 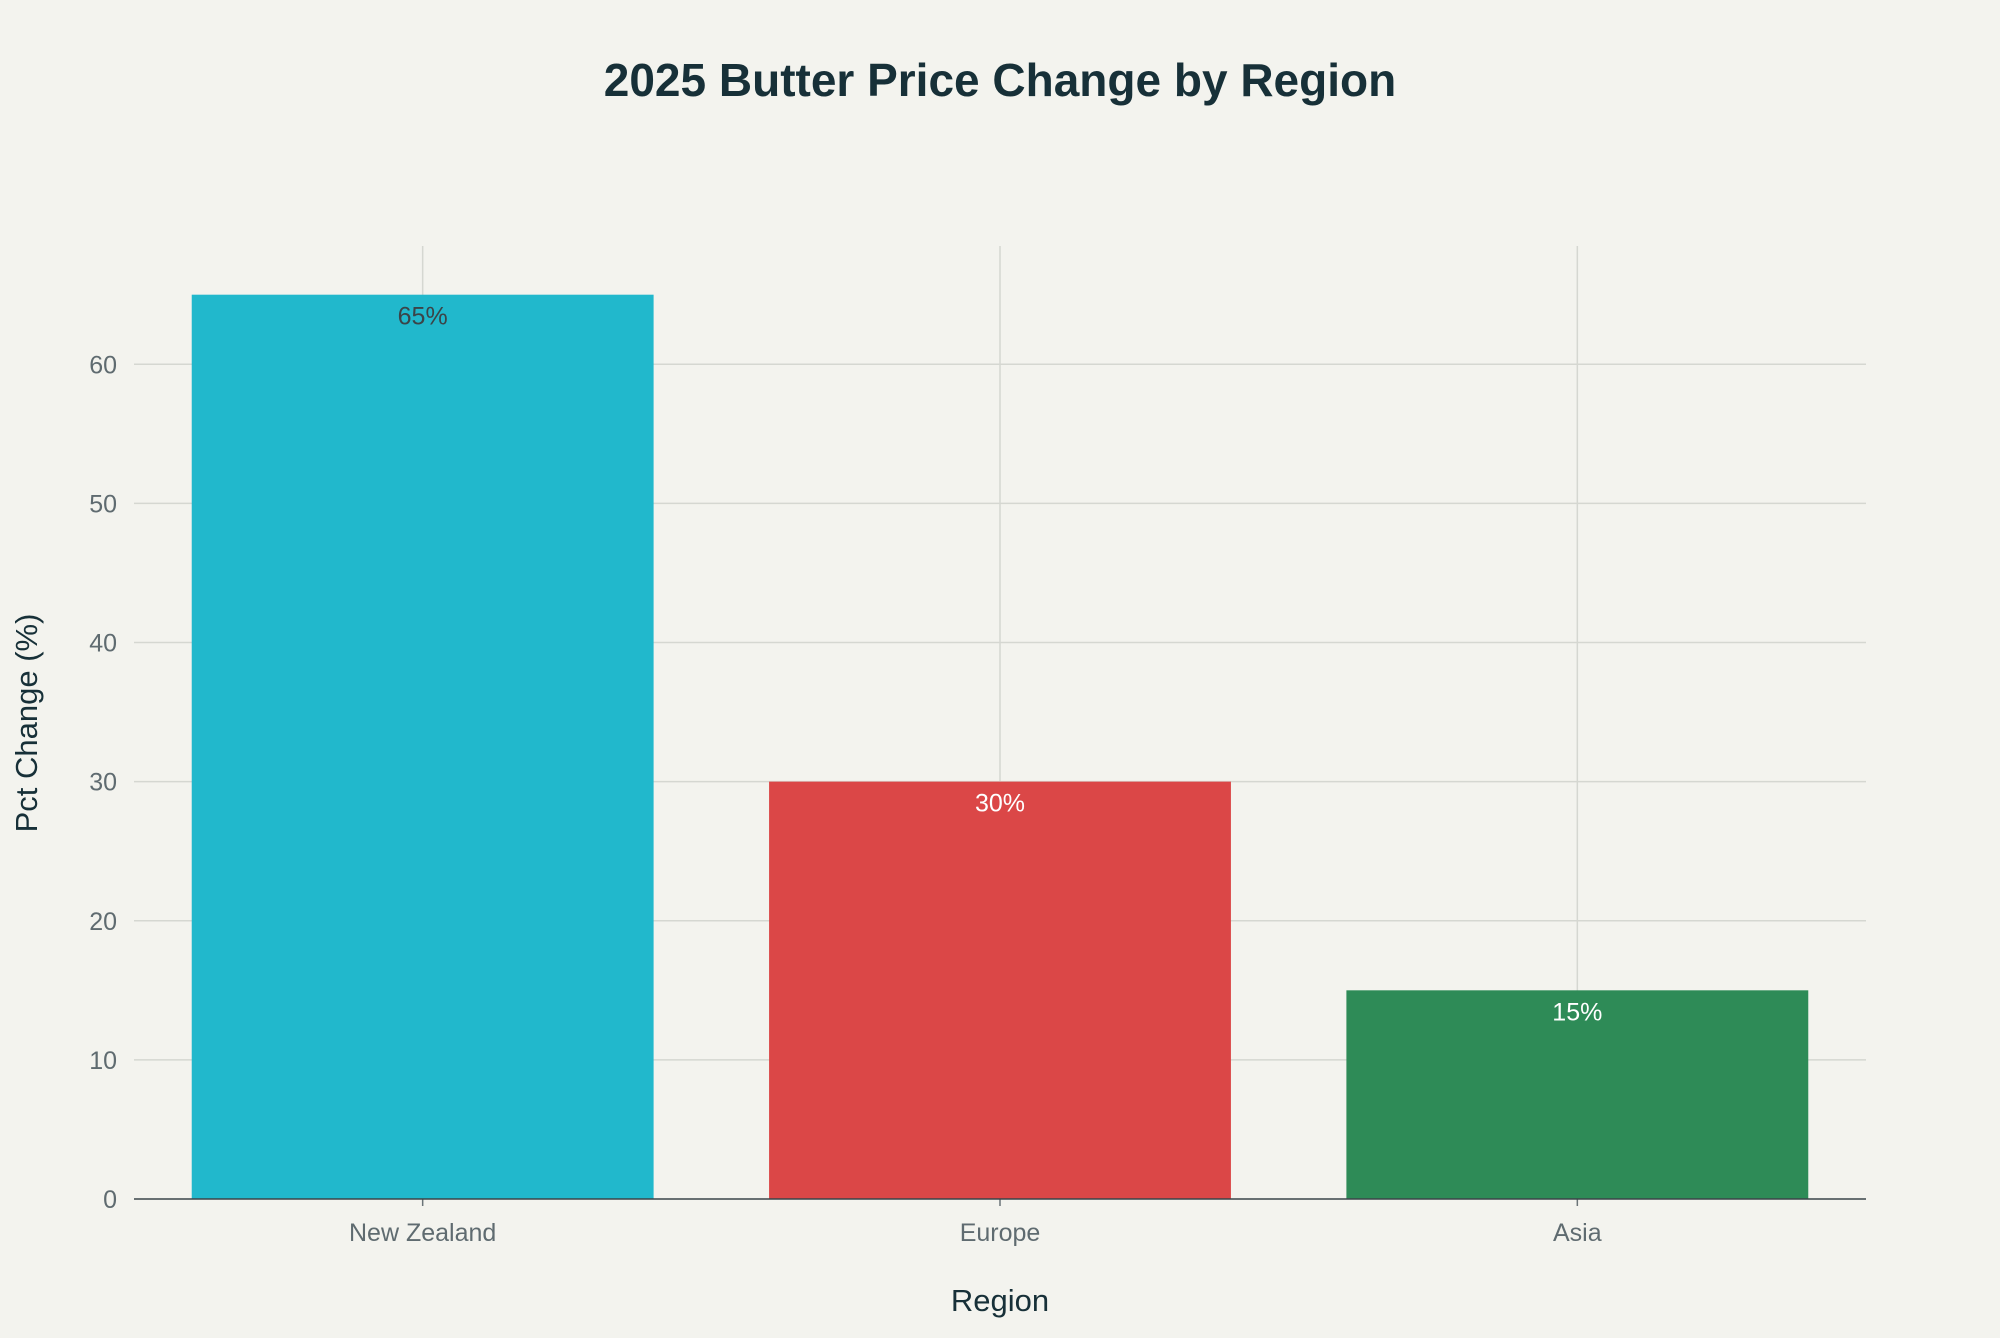 I want to click on y-tick-label: 60, so click(x=103, y=365).